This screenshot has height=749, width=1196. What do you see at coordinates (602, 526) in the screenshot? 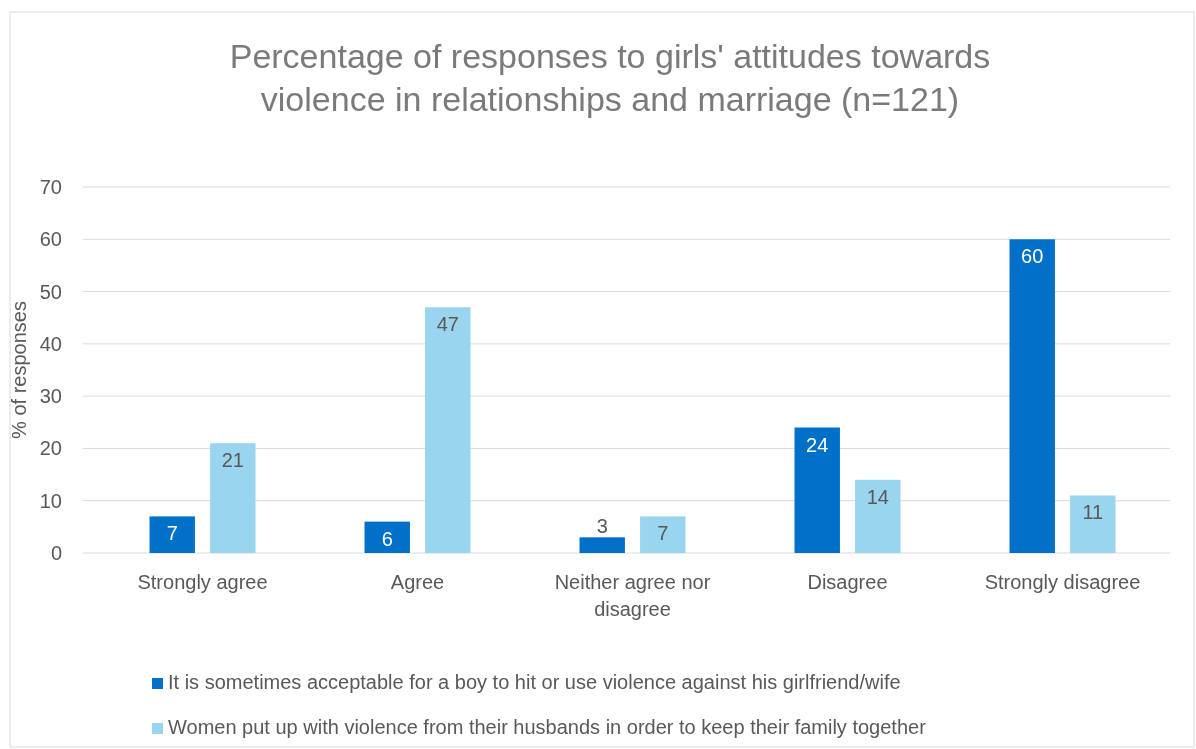
I see `data-label: 3` at bounding box center [602, 526].